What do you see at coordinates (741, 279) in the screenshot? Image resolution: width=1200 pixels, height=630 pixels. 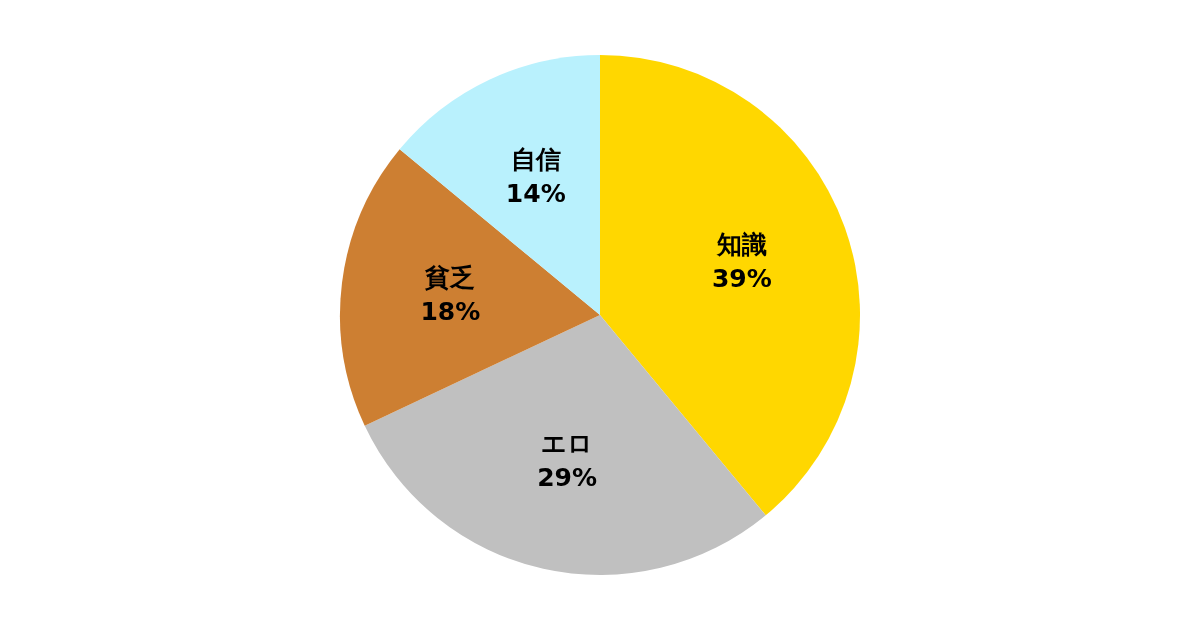 I see `data-label: 39%` at bounding box center [741, 279].